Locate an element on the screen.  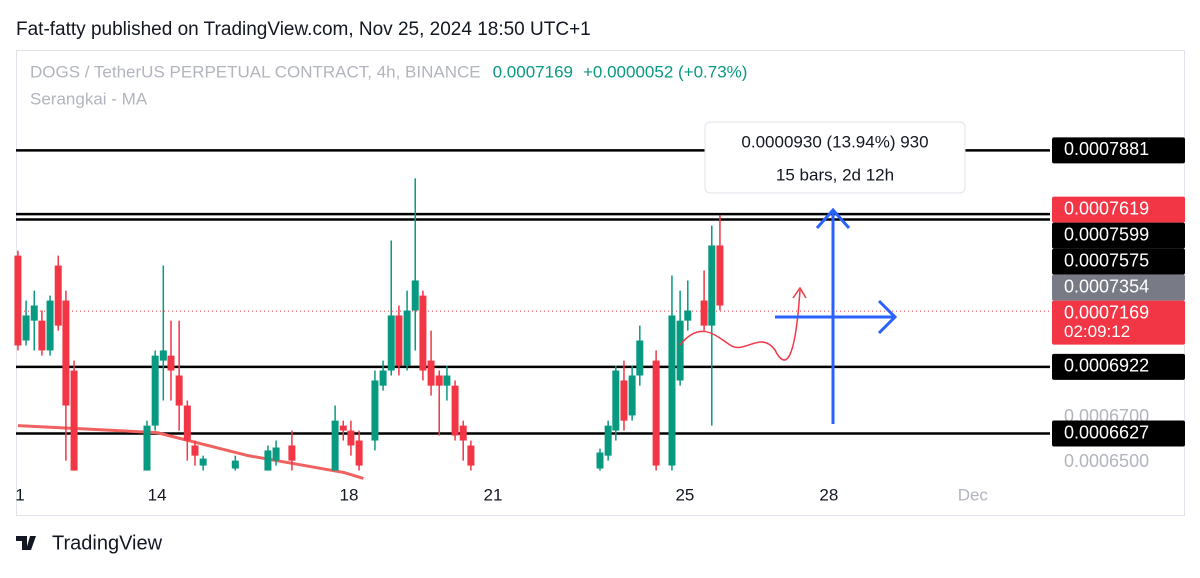
price-label: 0.0007619 is located at coordinates (1106, 208).